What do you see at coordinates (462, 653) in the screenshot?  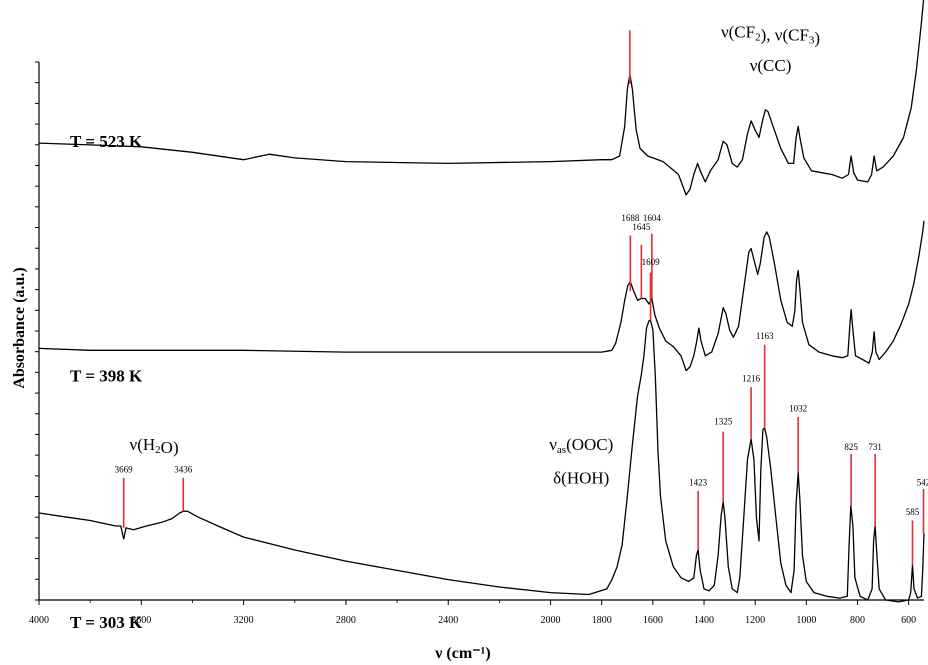 I see `x-axis-title: ν (cm⁻¹)` at bounding box center [462, 653].